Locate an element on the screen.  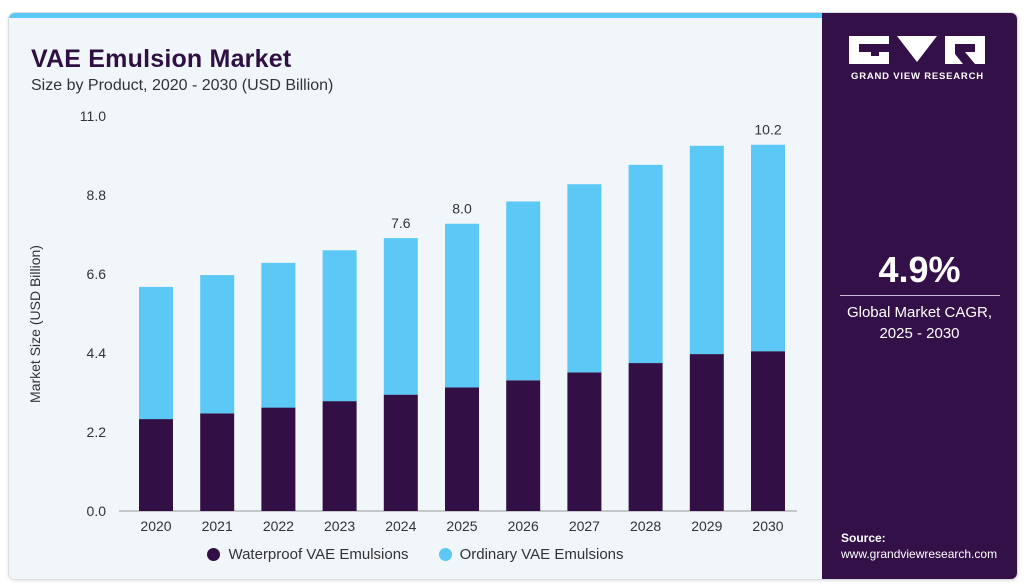
cagr-value: 4.9% is located at coordinates (919, 269).